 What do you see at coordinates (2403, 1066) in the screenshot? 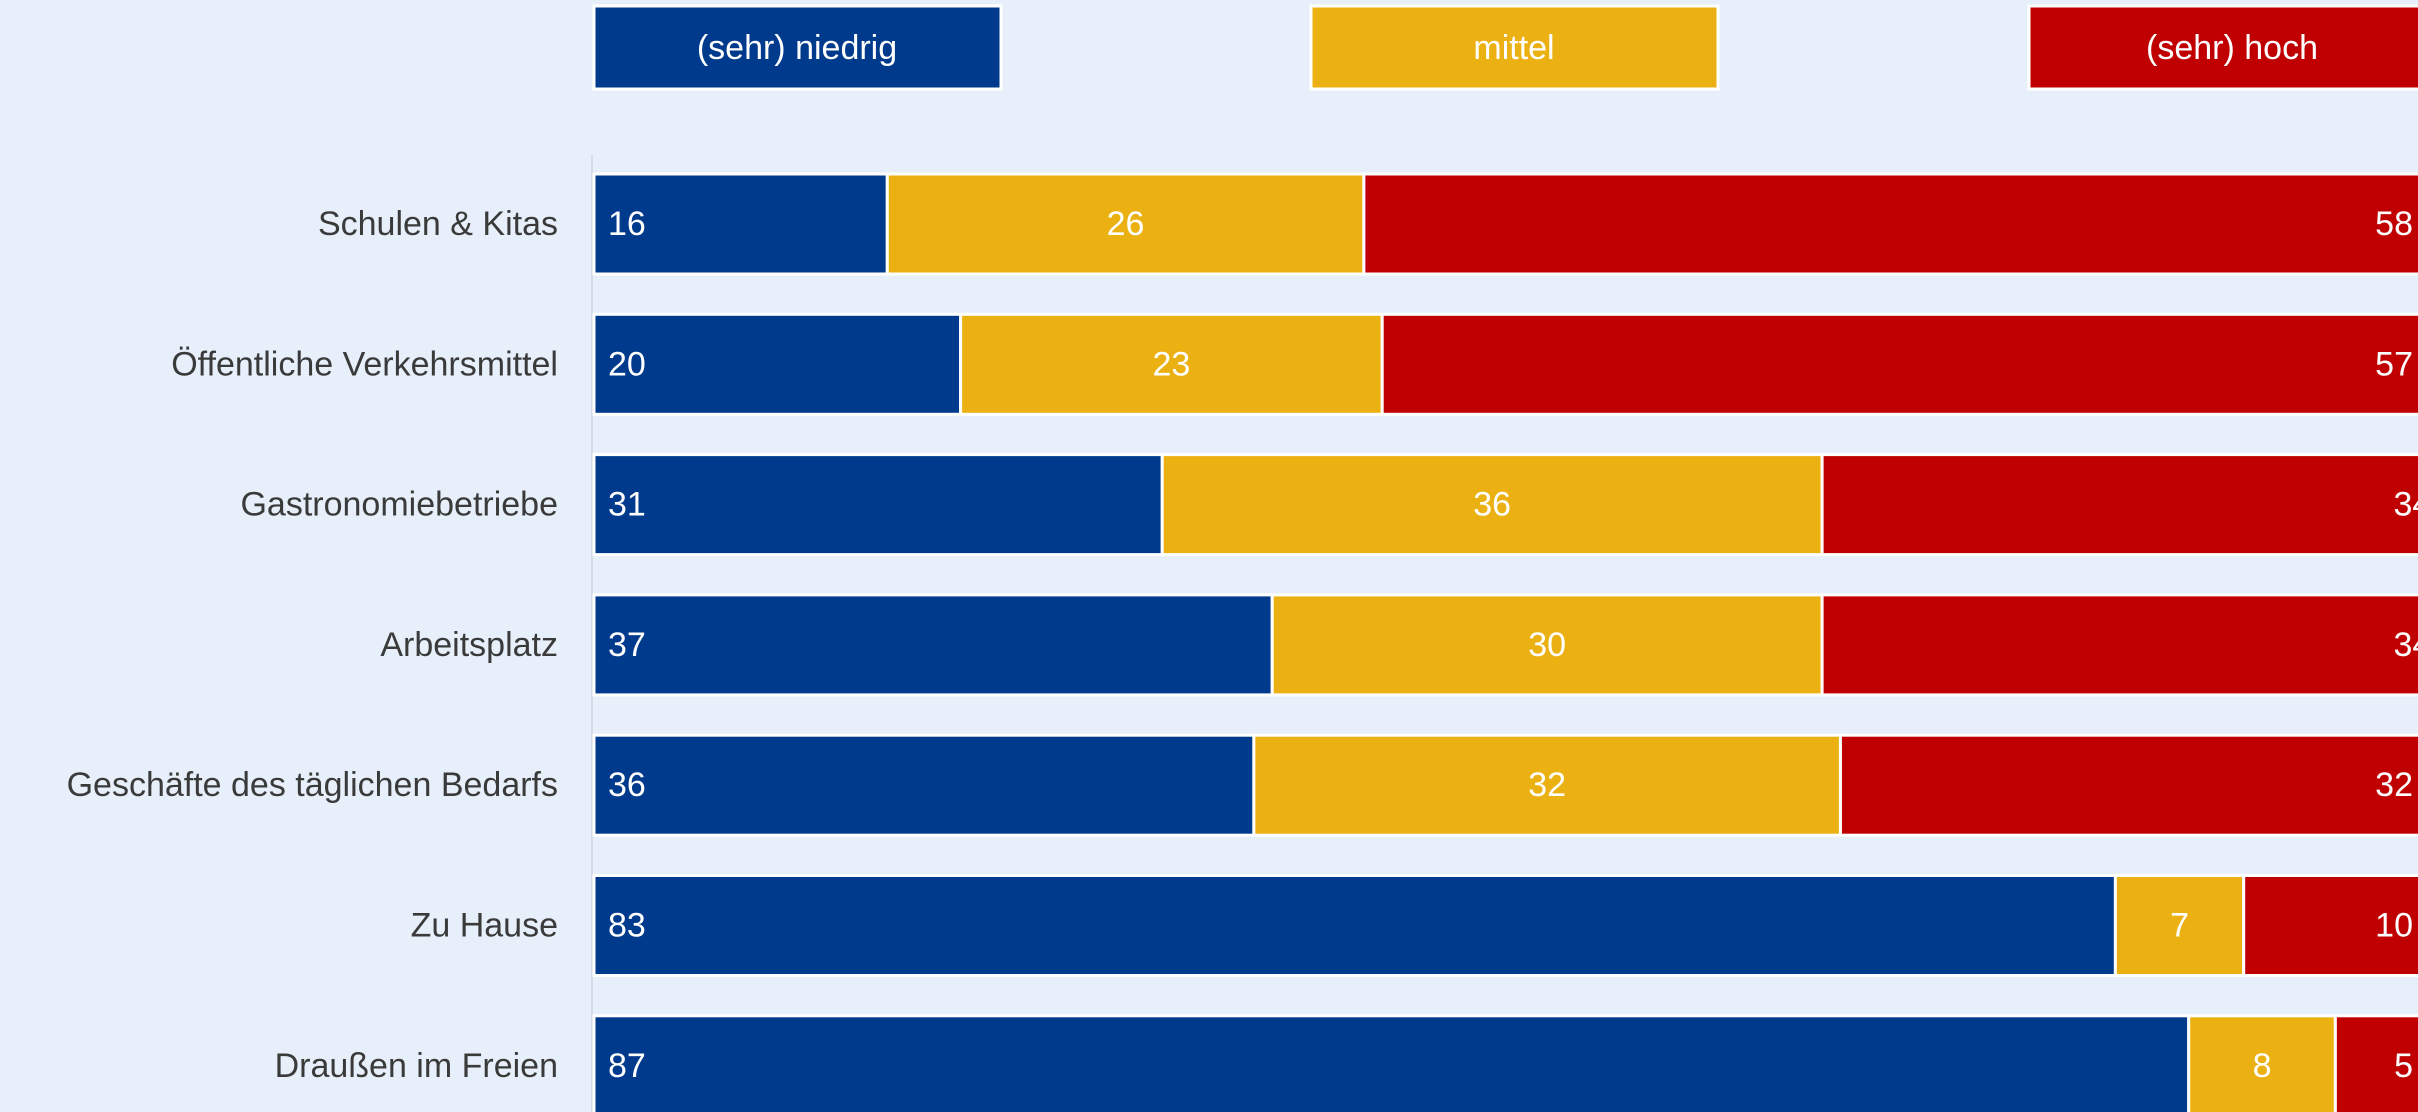
I see `data-label: 5` at bounding box center [2403, 1066].